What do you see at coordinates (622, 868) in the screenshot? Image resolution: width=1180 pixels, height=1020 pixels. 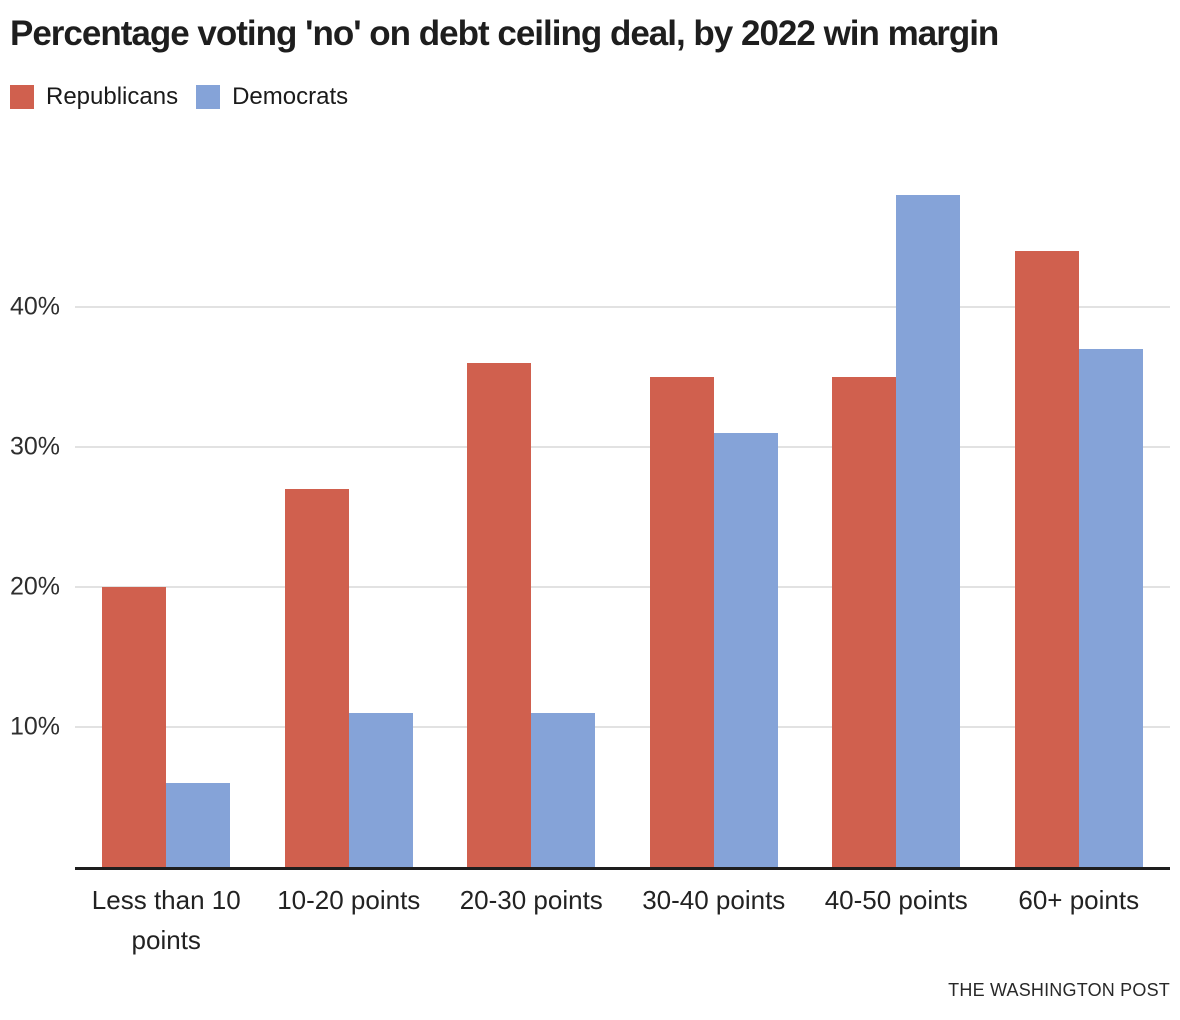 I see `x-axis-line` at bounding box center [622, 868].